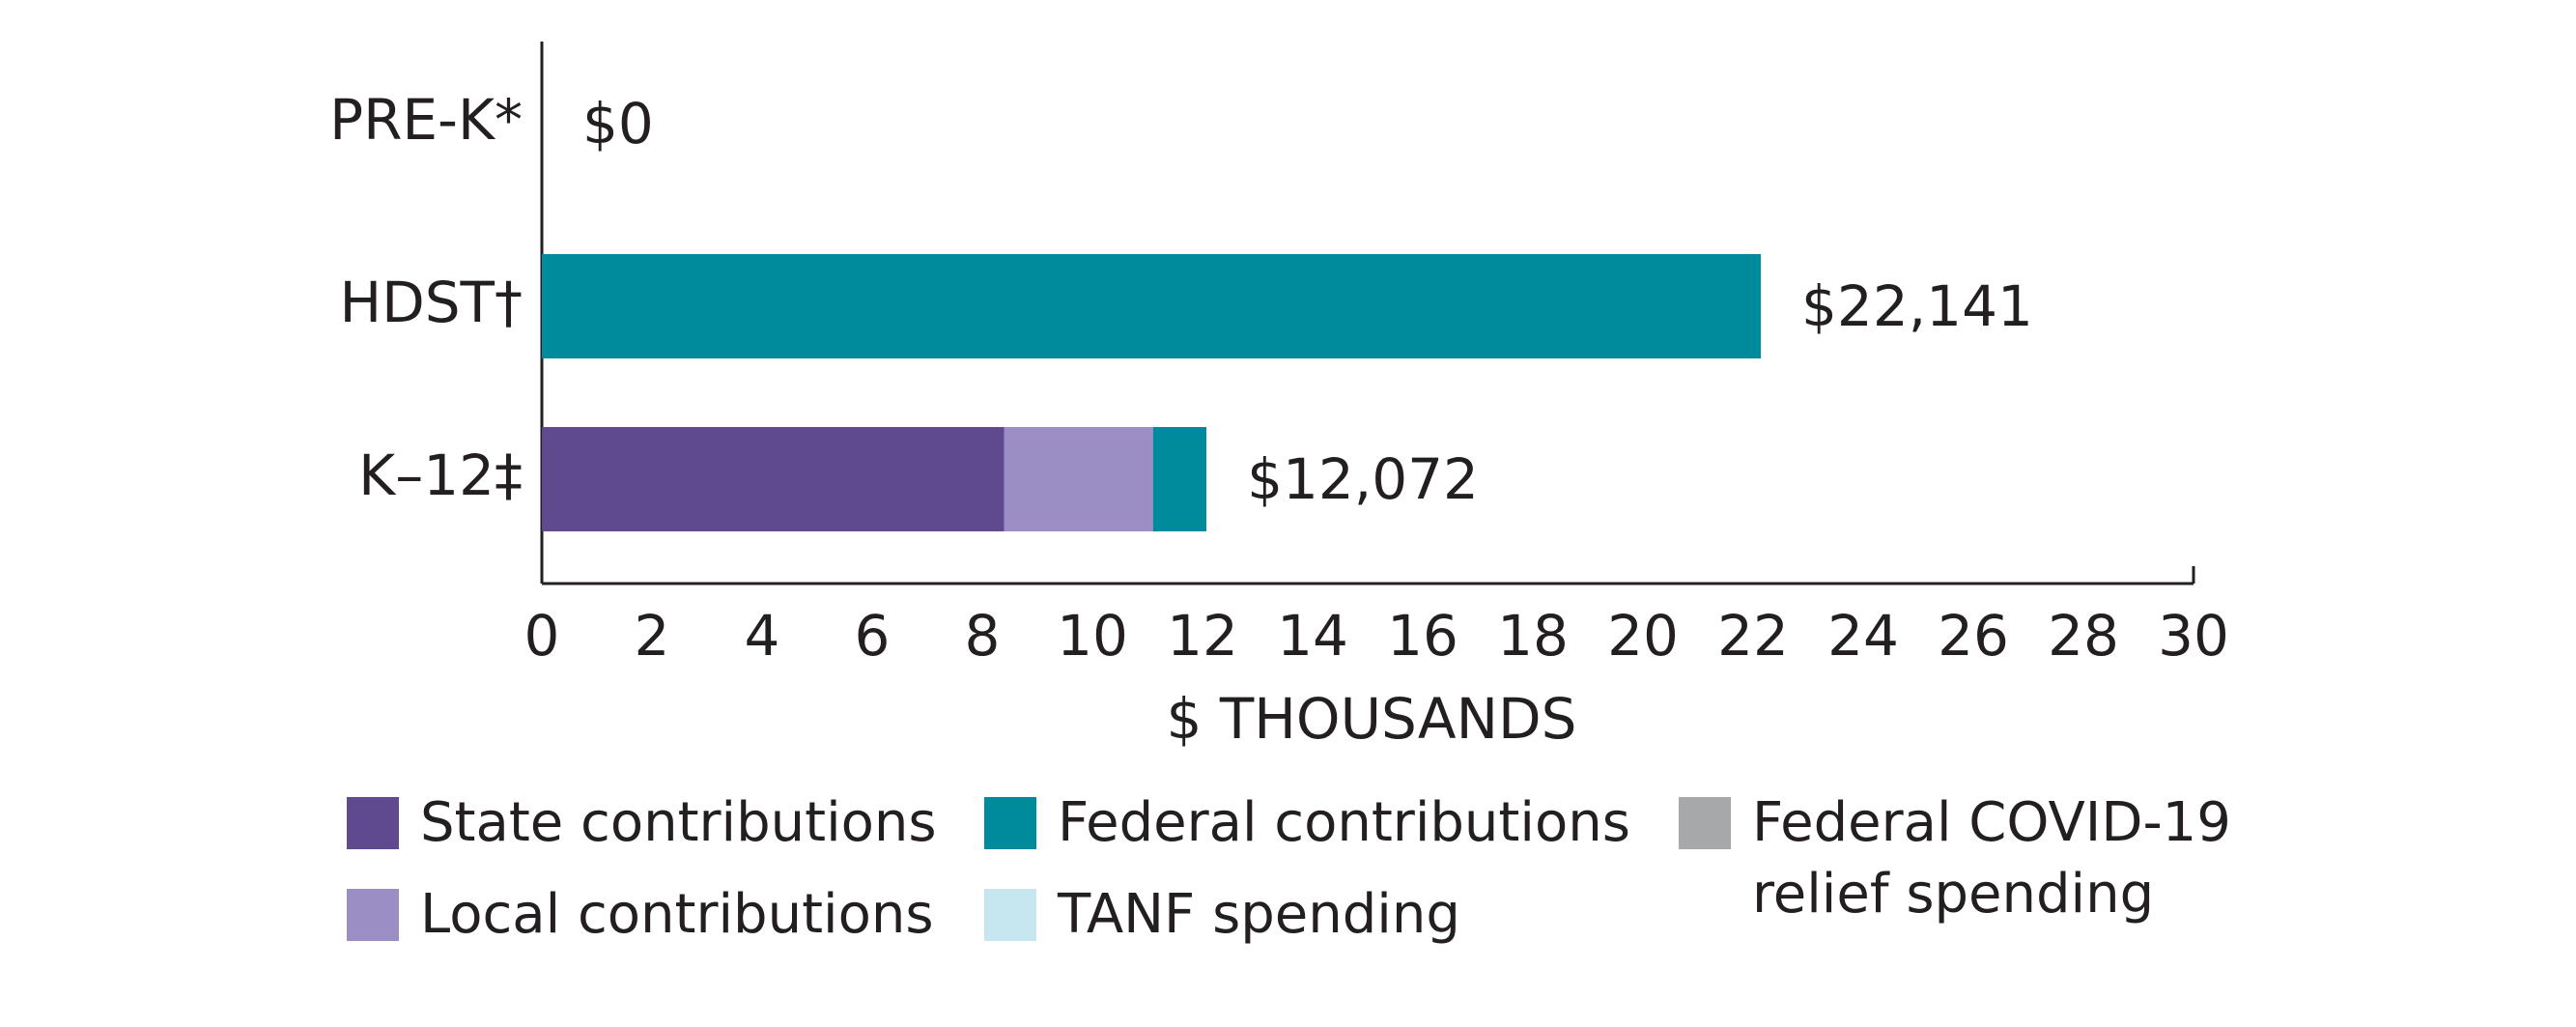 The height and width of the screenshot is (1027, 2576). Describe the element at coordinates (1973, 636) in the screenshot. I see `x-tick-label: 26` at that location.